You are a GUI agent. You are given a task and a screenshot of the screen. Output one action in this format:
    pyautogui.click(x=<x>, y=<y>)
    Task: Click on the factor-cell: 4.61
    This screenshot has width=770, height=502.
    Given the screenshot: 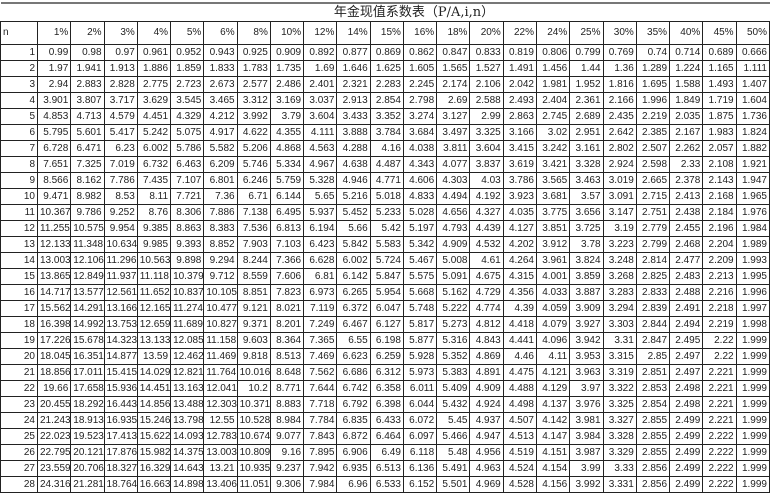 What is the action you would take?
    pyautogui.click(x=486, y=260)
    